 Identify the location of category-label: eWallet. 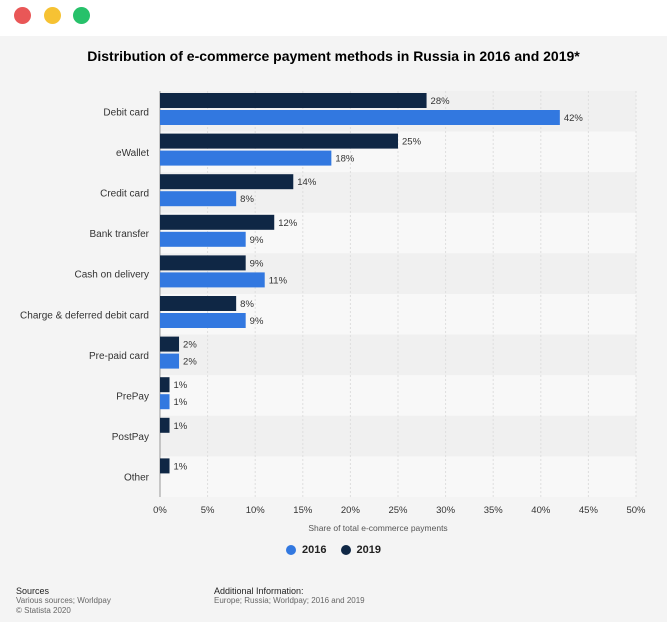
(132, 153).